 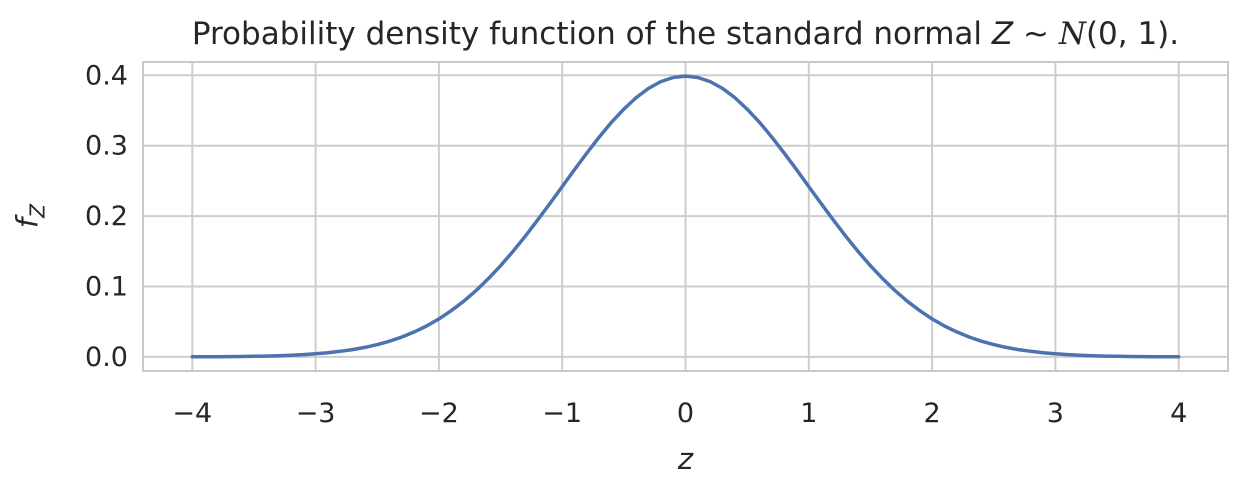 I want to click on title-parameters: (0, 1)., so click(x=1132, y=34).